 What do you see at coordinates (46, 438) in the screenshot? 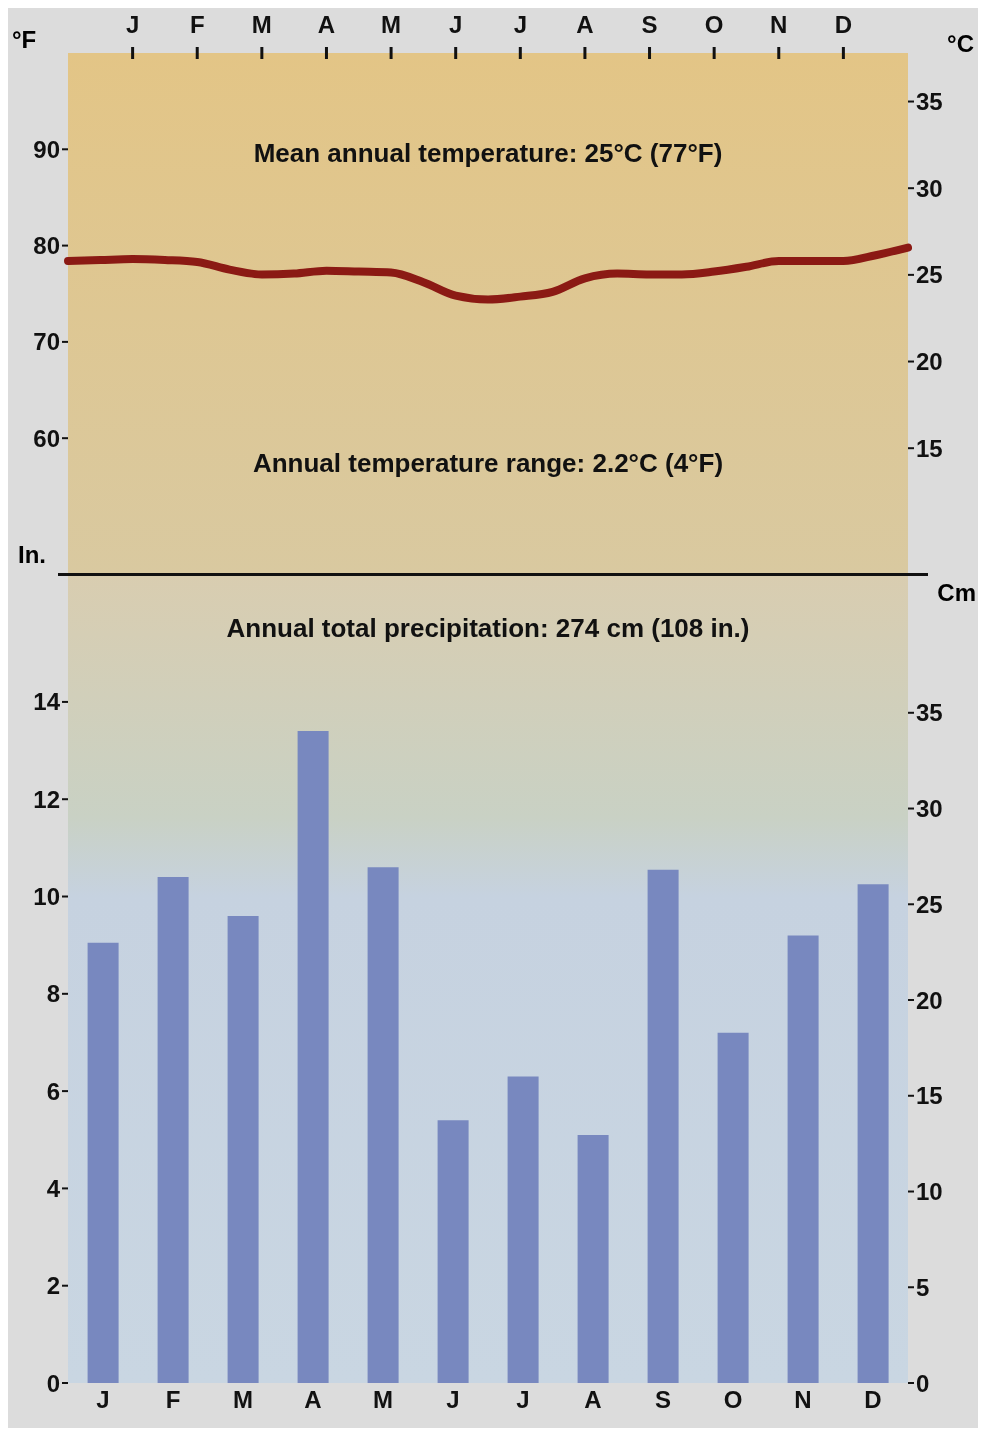
I see `y-tick-label: 60` at bounding box center [46, 438].